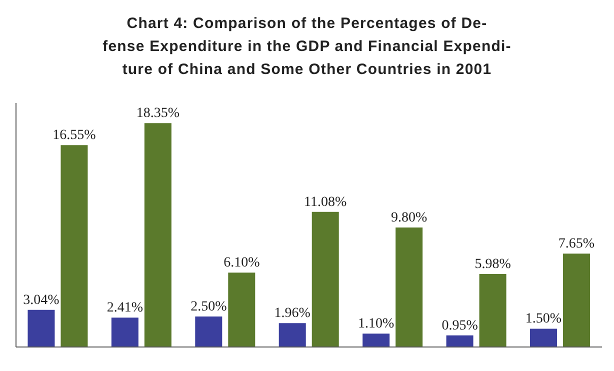 The width and height of the screenshot is (614, 371). I want to click on data-label: 3.04%, so click(41, 300).